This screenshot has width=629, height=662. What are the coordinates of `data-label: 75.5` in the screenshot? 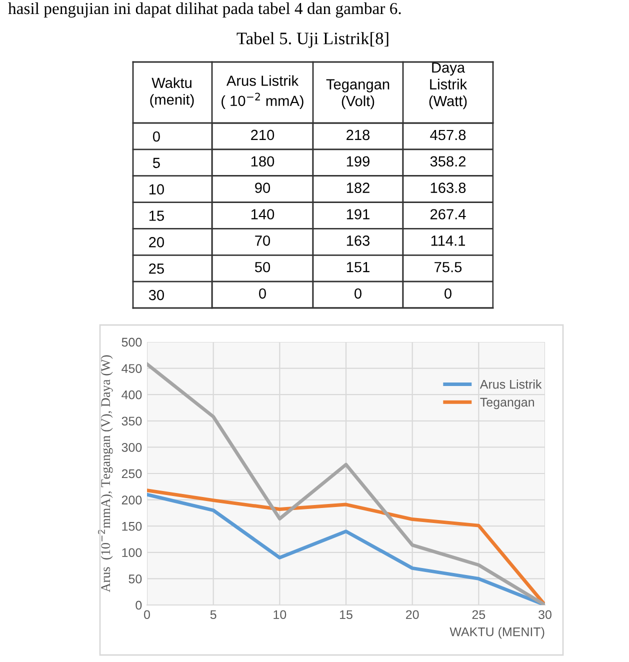 It's located at (448, 267).